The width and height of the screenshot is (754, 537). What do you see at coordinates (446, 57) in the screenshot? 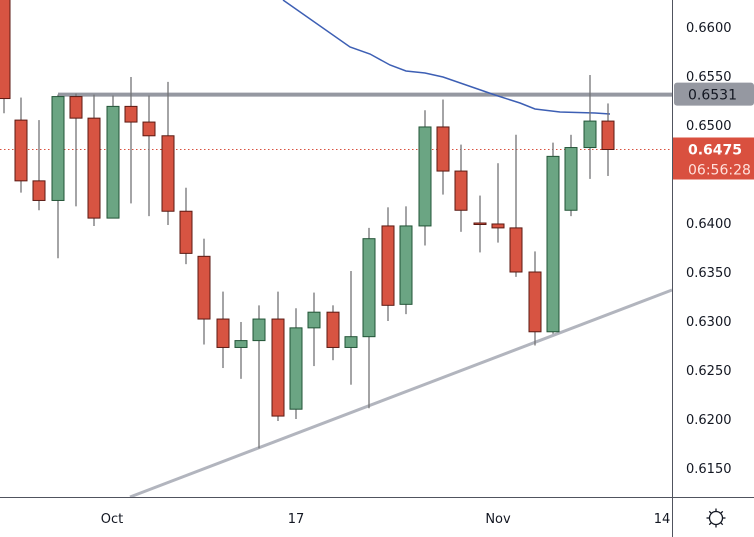
I see `moving-average-line` at bounding box center [446, 57].